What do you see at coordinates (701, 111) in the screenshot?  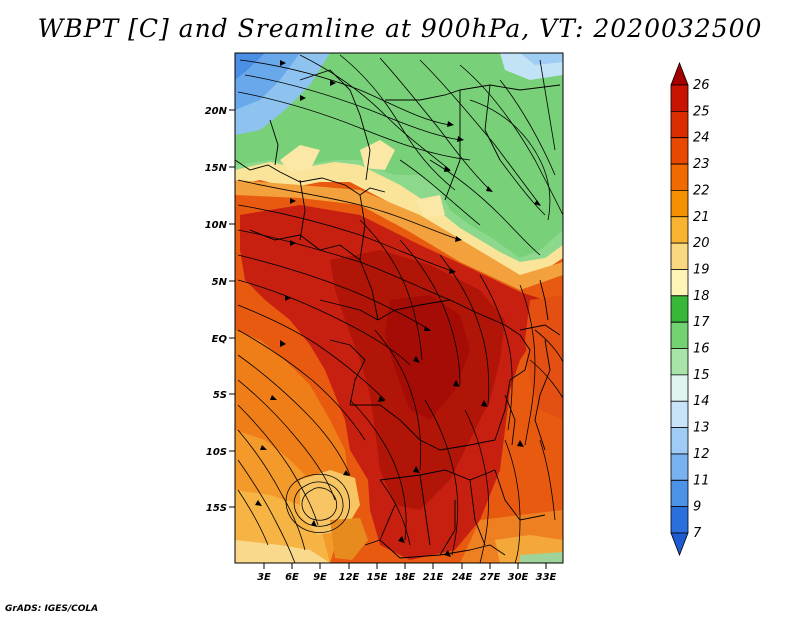 I see `colorbar-label: 25` at bounding box center [701, 111].